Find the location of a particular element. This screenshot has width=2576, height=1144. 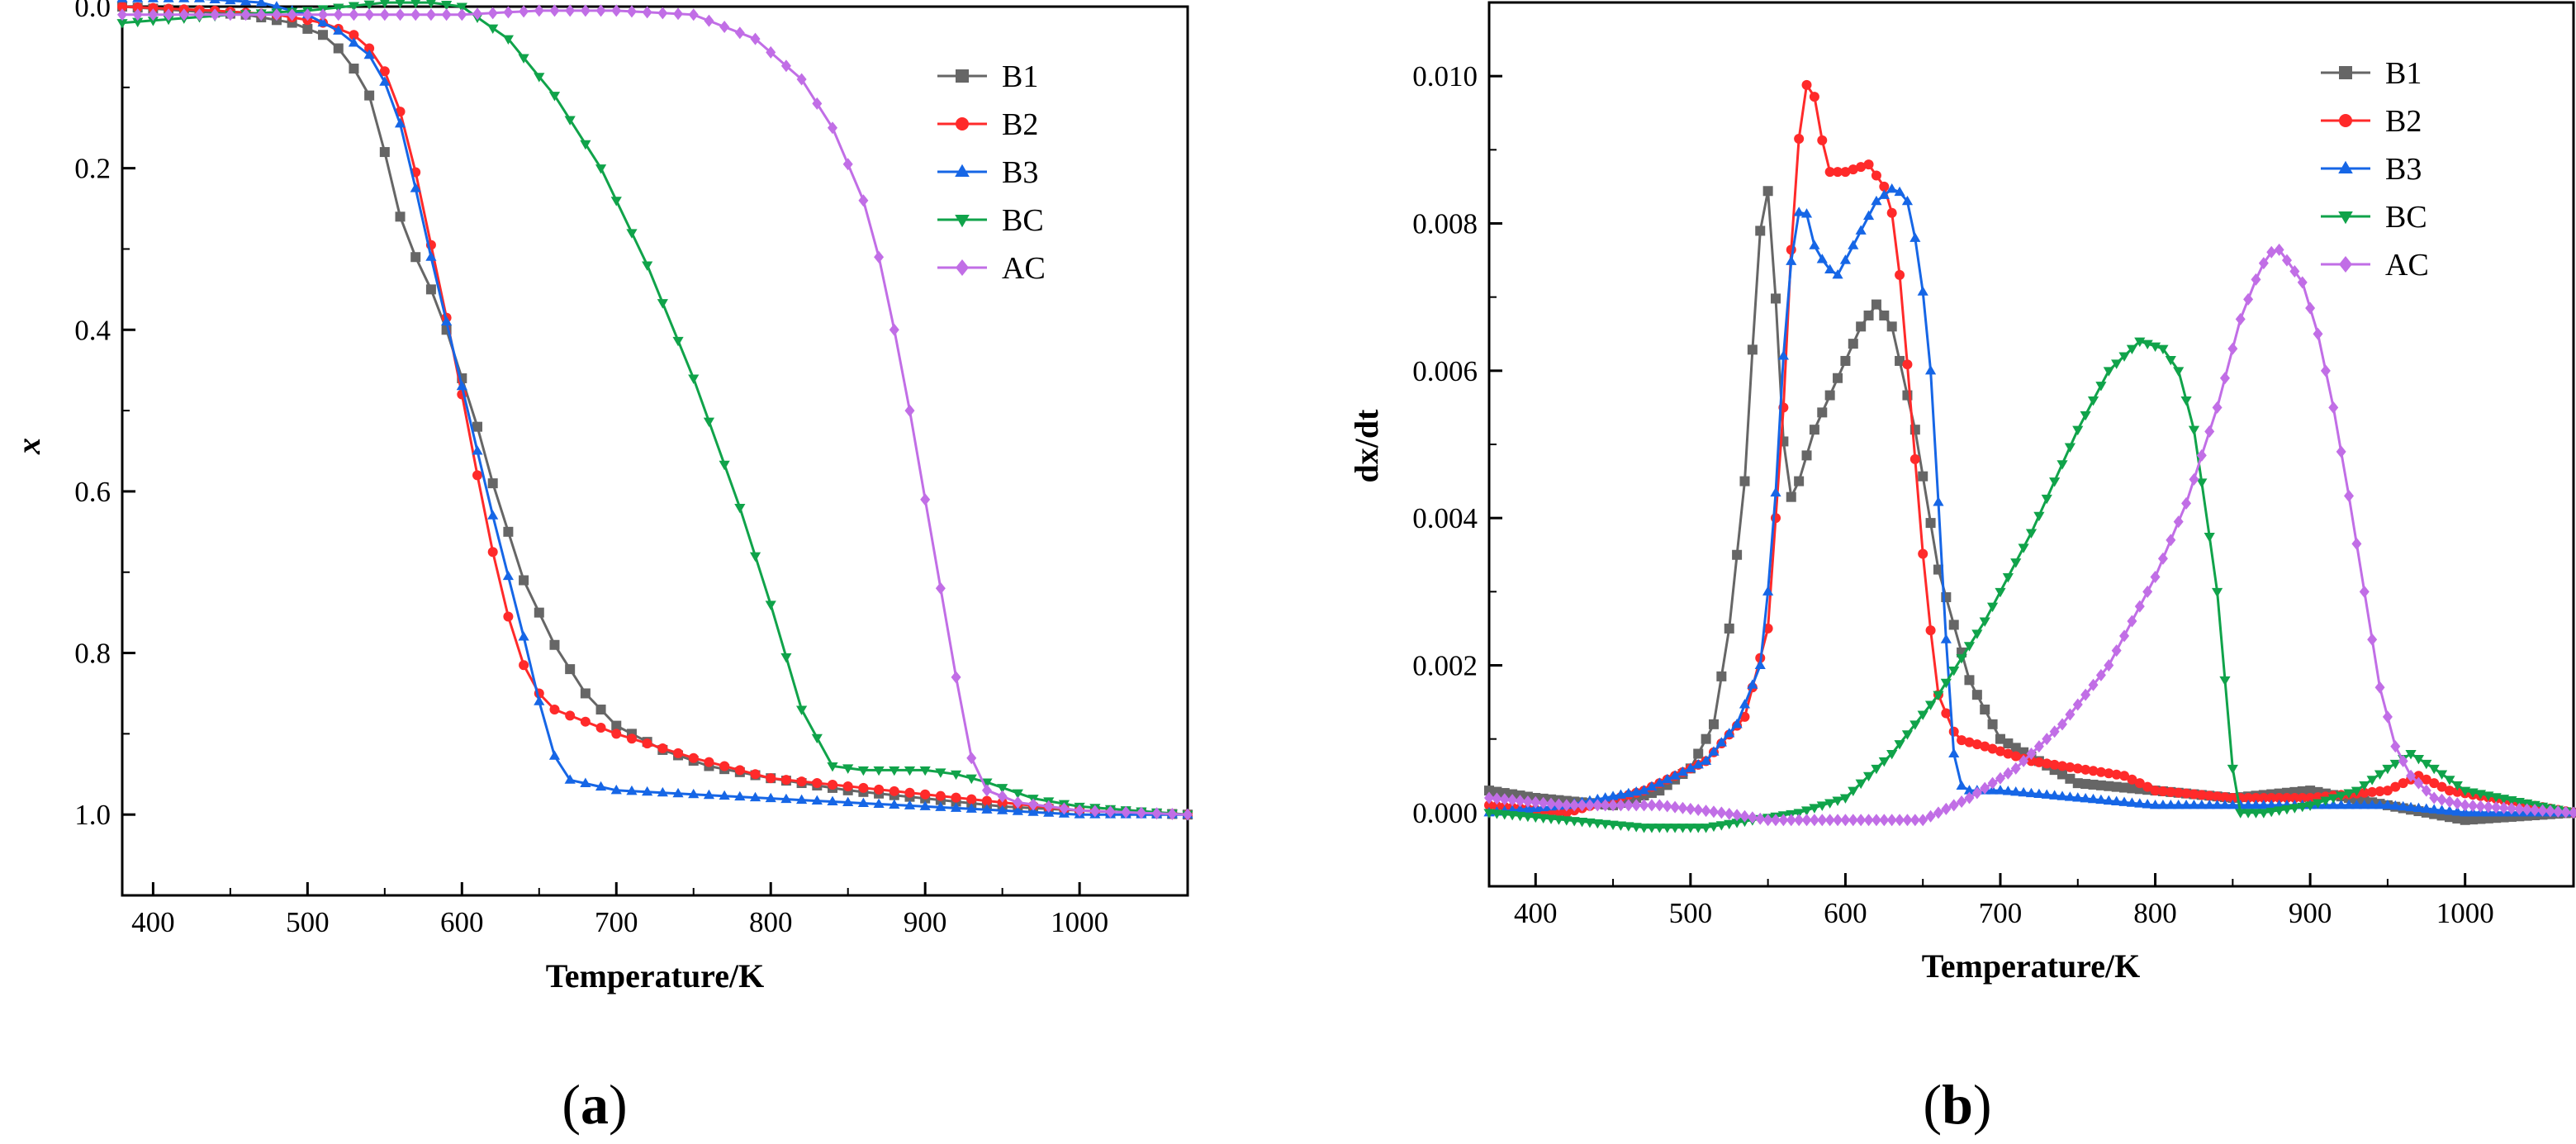

chart-a-legend-entry-bc: BC is located at coordinates (990, 220).